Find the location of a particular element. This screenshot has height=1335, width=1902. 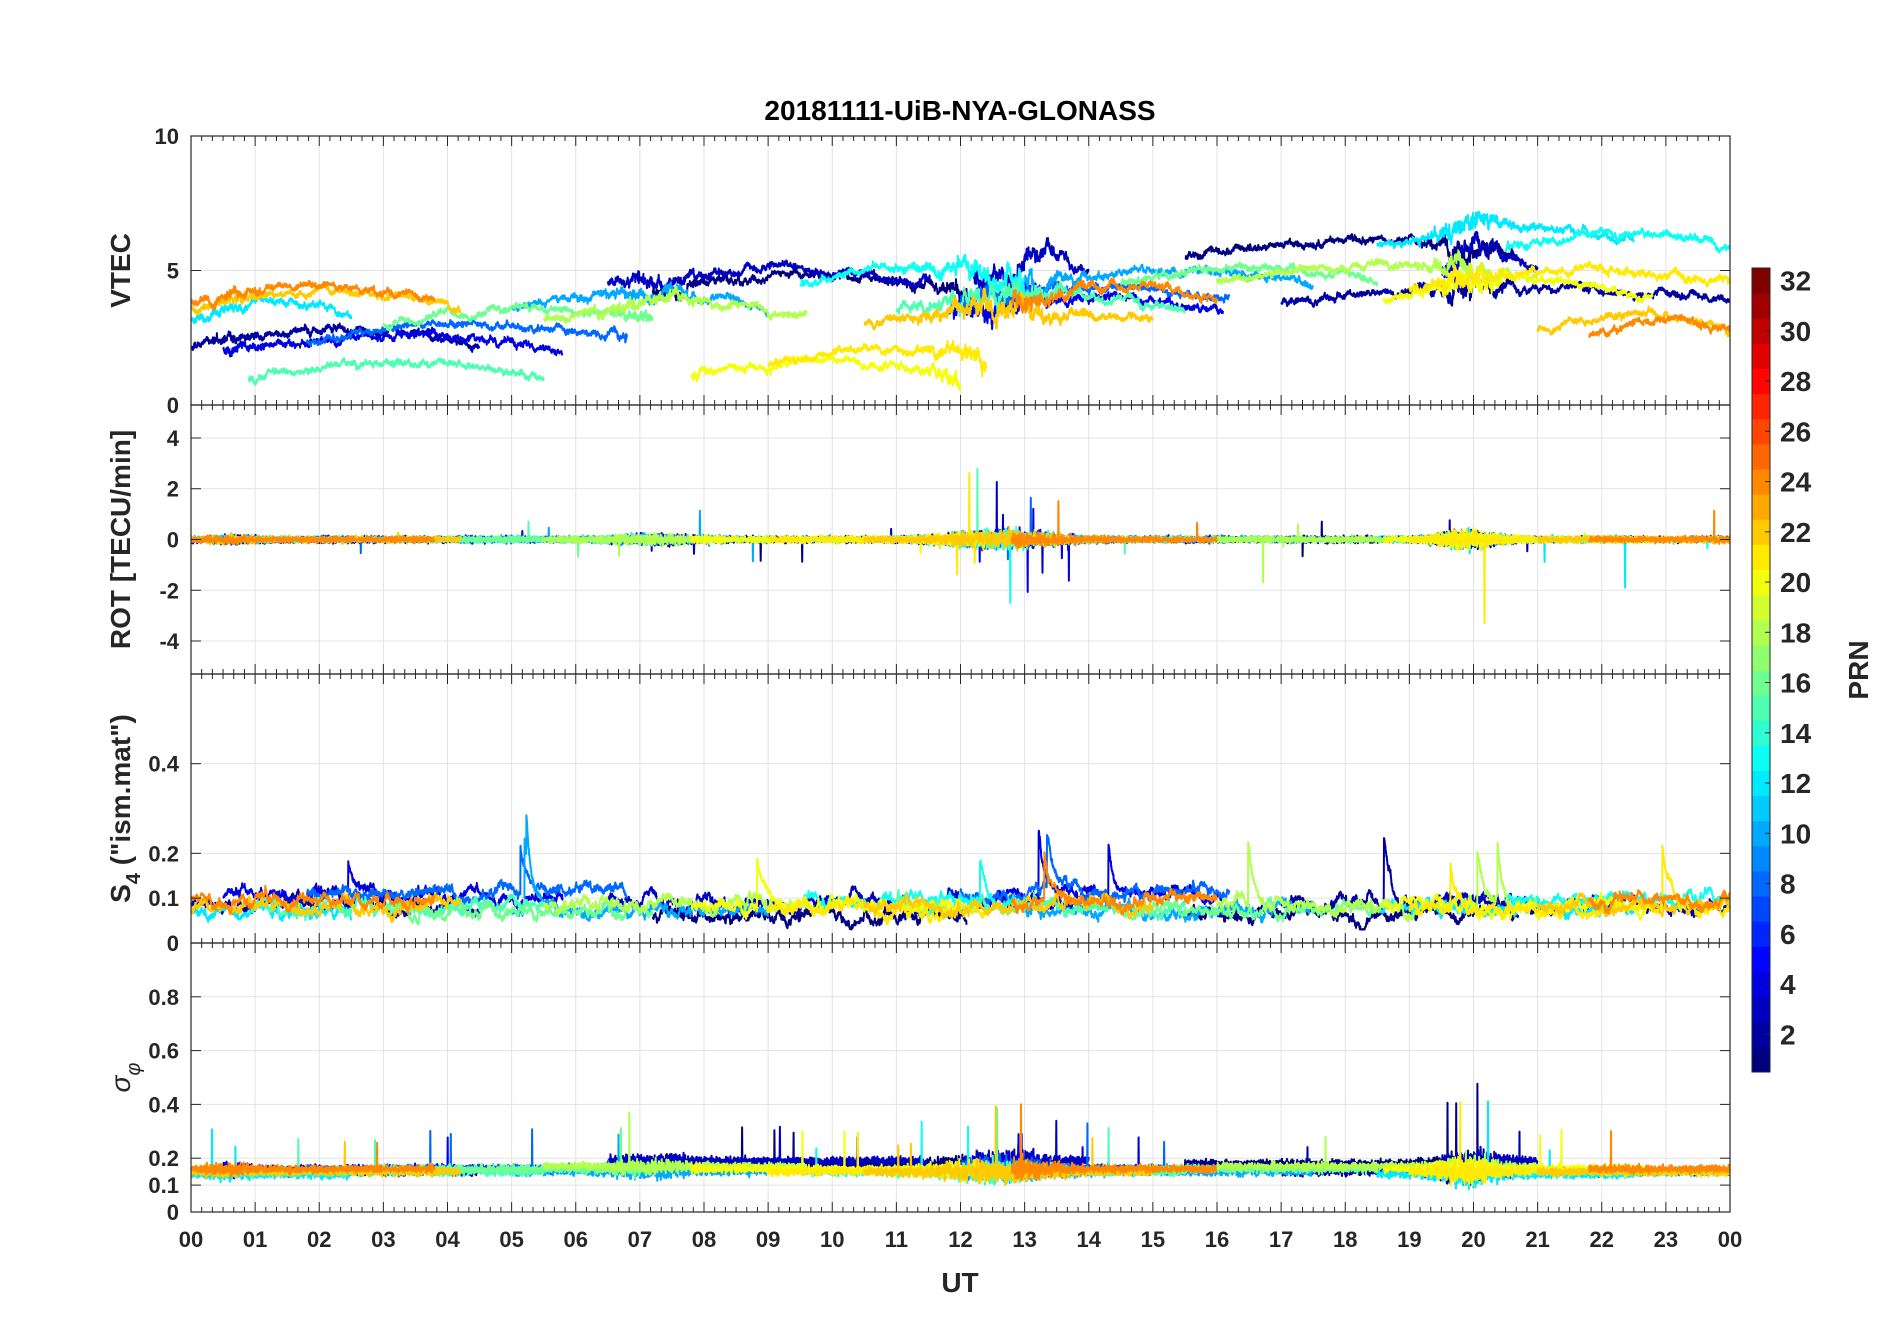

y-tick-label: 5 is located at coordinates (173, 271).